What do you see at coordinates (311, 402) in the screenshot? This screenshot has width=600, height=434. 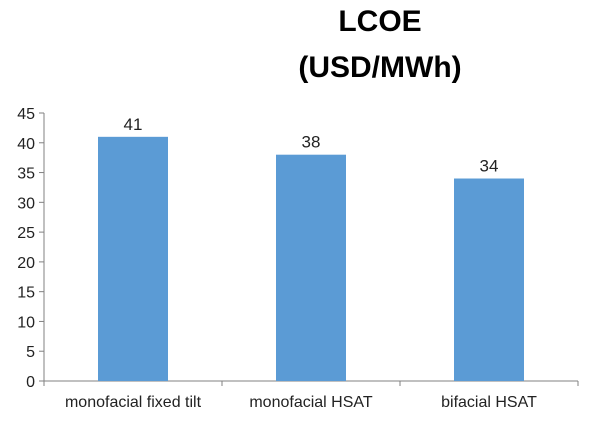 I see `x-category-label: monofacial HSAT` at bounding box center [311, 402].